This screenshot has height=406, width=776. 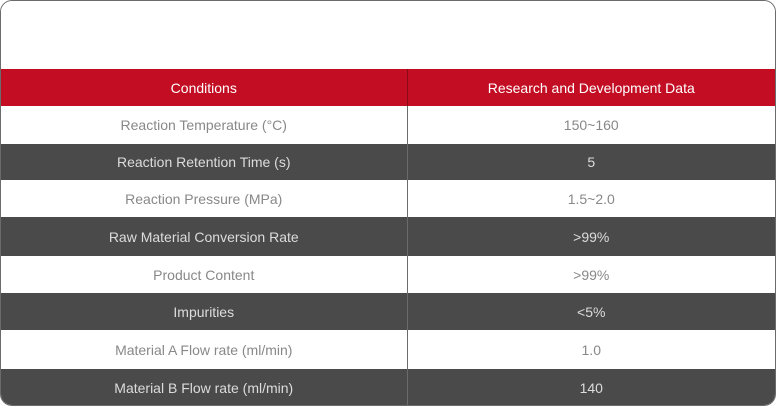 I want to click on condition-cell: Reaction Pressure (MPa), so click(x=204, y=198).